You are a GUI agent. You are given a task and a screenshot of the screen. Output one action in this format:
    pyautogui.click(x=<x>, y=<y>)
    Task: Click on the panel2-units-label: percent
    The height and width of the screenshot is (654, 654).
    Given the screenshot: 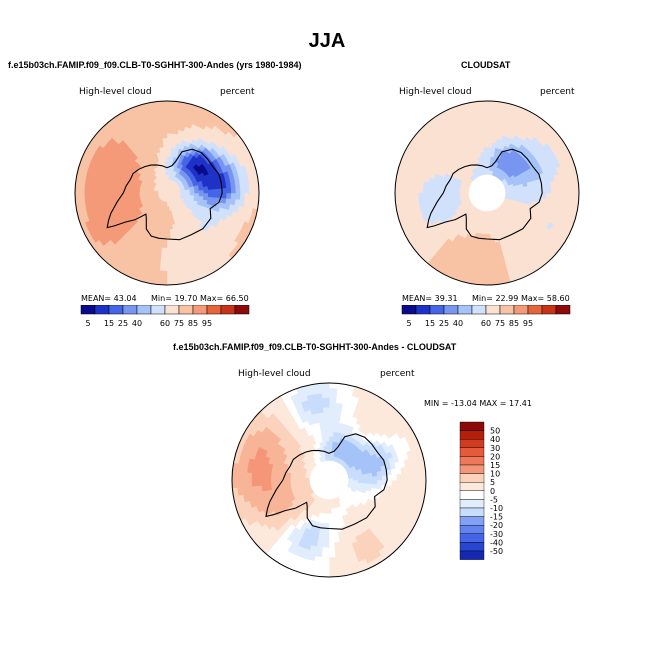 What is the action you would take?
    pyautogui.click(x=557, y=92)
    